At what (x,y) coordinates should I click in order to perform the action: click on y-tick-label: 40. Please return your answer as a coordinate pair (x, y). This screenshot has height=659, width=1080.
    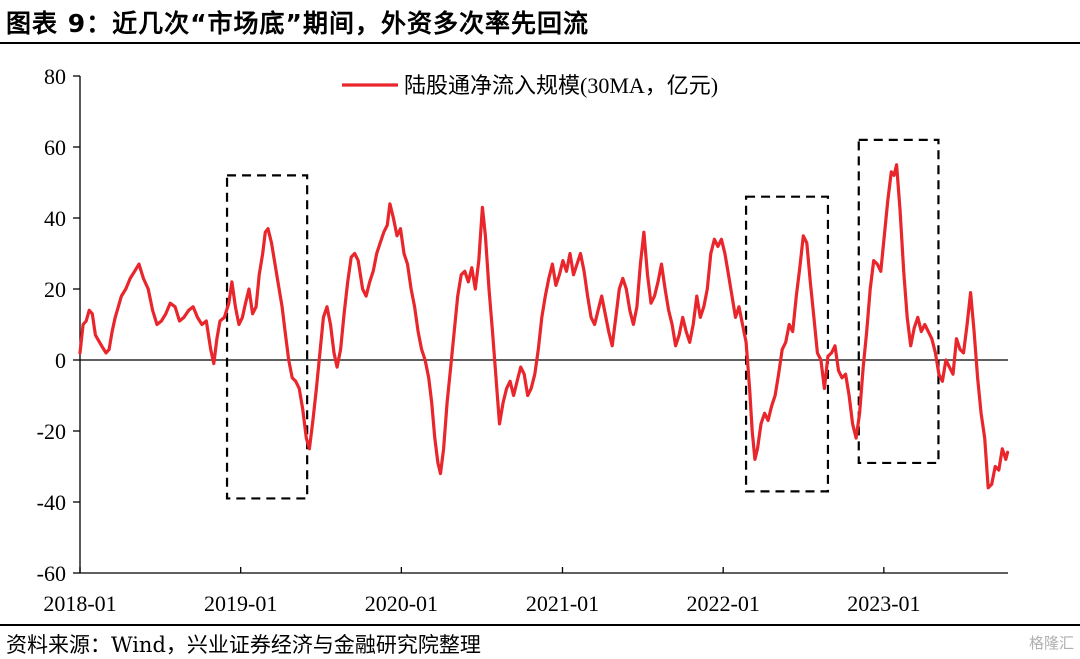
    Looking at the image, I should click on (55, 218).